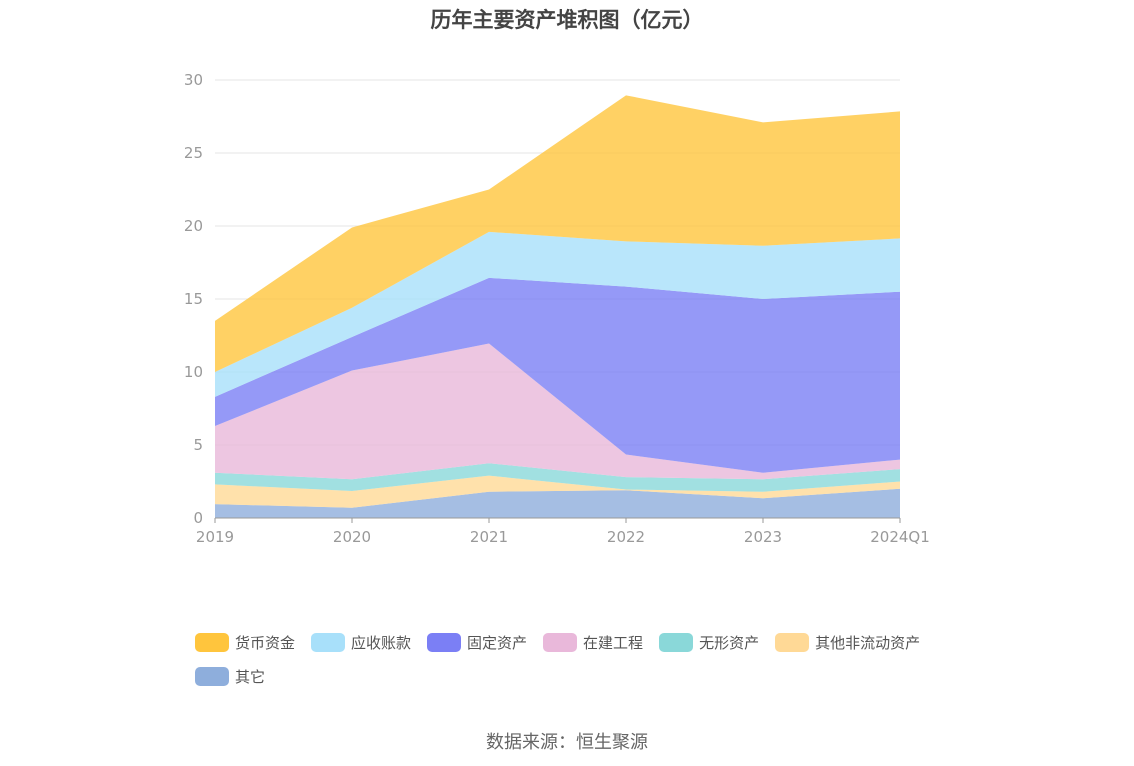 Image resolution: width=1134 pixels, height=766 pixels. What do you see at coordinates (567, 742) in the screenshot?
I see `data-source: 数据来源：恒生聚源` at bounding box center [567, 742].